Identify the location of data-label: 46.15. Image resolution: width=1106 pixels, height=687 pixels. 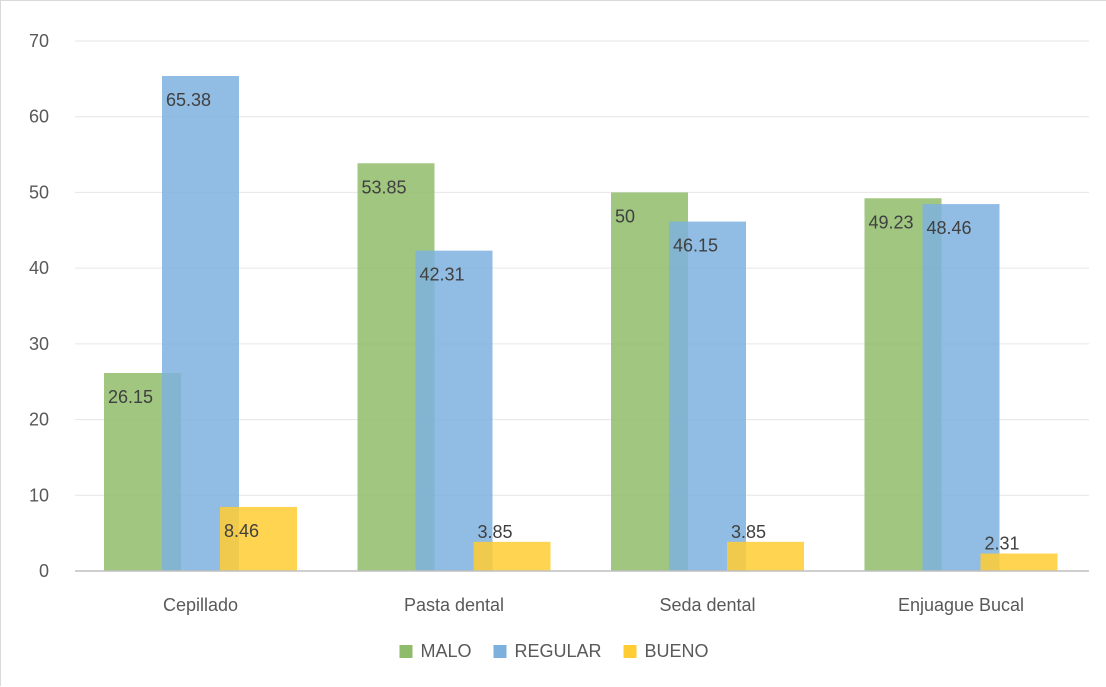
(695, 246).